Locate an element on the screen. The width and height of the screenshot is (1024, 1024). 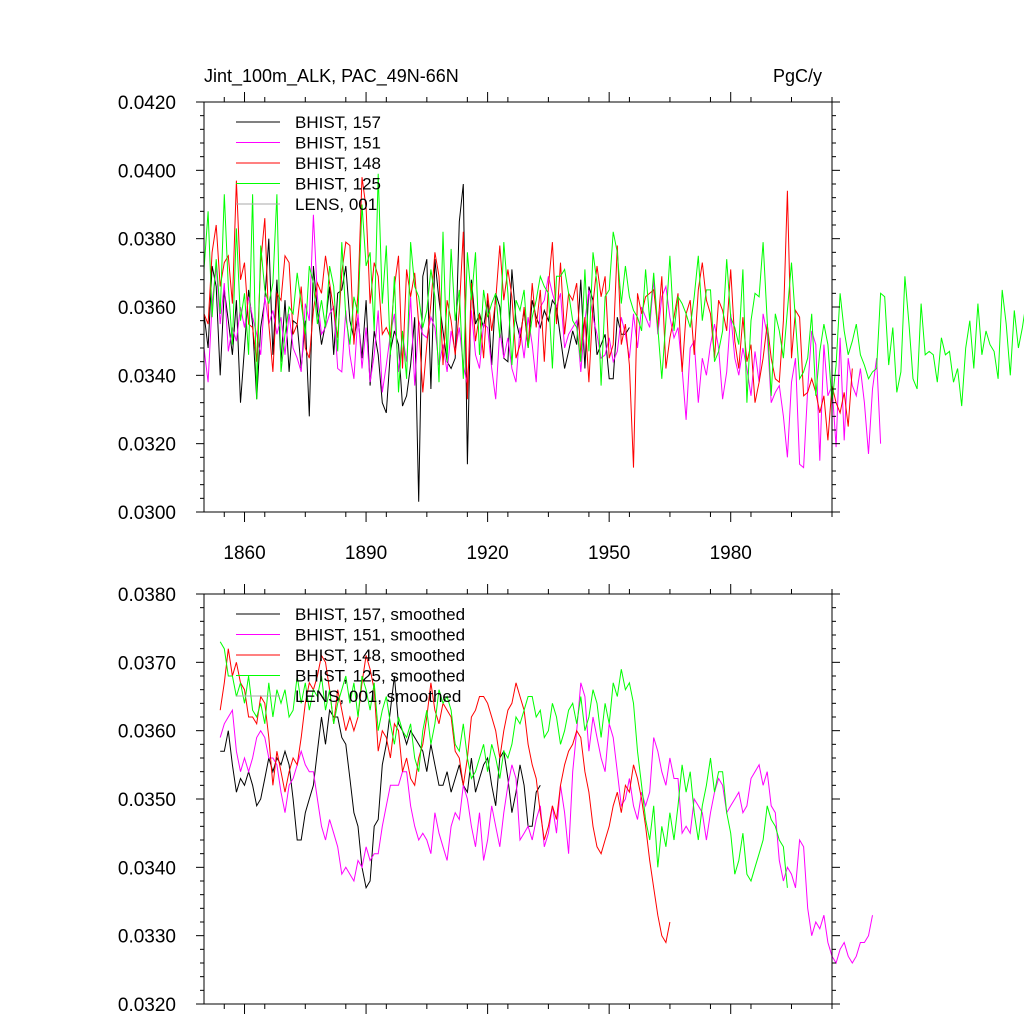
x-tick-label: 1920 is located at coordinates (487, 553).